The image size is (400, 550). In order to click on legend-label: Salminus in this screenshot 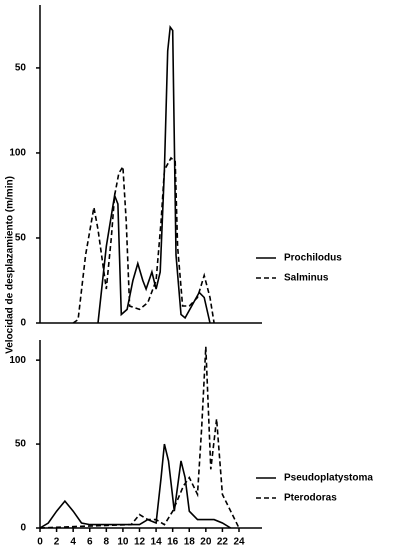, I will do `click(306, 278)`.